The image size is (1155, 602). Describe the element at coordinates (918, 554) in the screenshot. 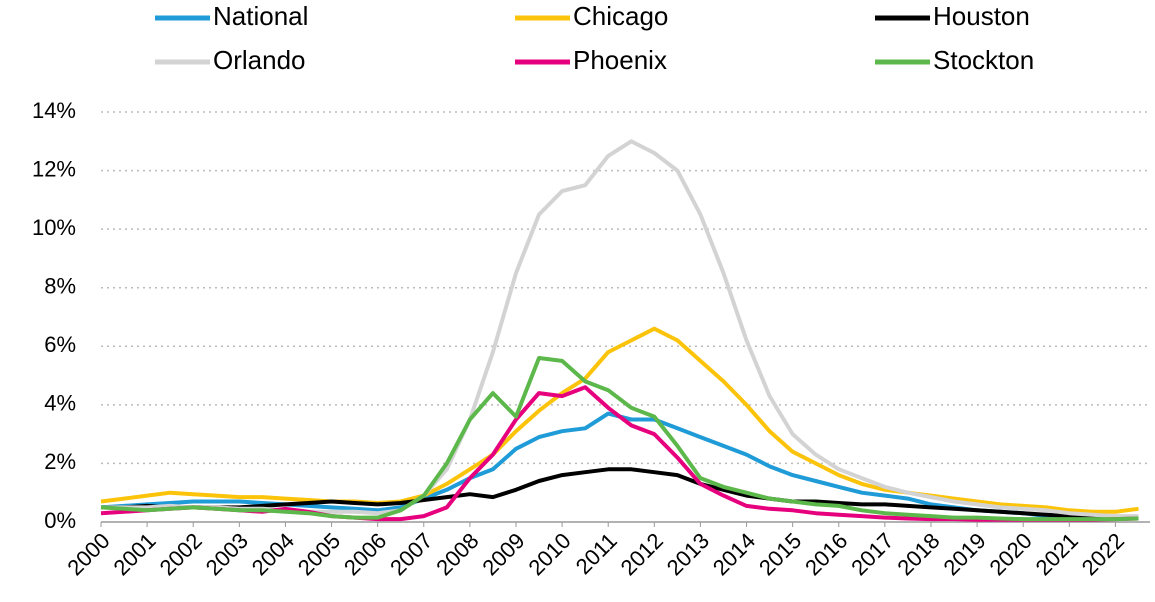

I see `x-tick-label: 2018` at that location.